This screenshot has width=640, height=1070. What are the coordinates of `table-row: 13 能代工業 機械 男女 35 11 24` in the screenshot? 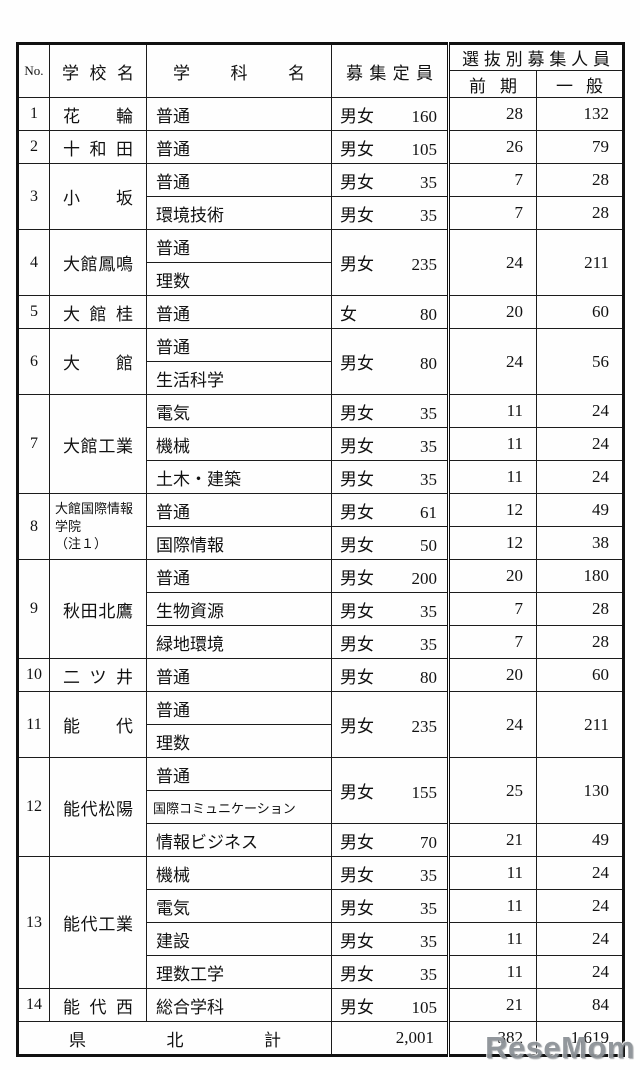 It's located at (320, 922).